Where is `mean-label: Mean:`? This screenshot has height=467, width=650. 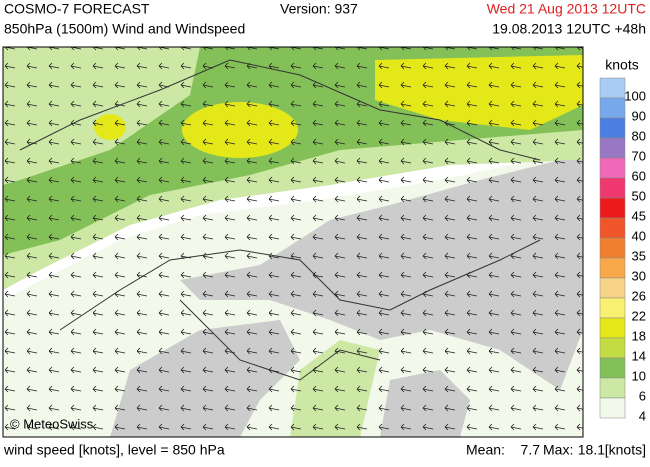
mean-label: Mean: is located at coordinates (485, 450).